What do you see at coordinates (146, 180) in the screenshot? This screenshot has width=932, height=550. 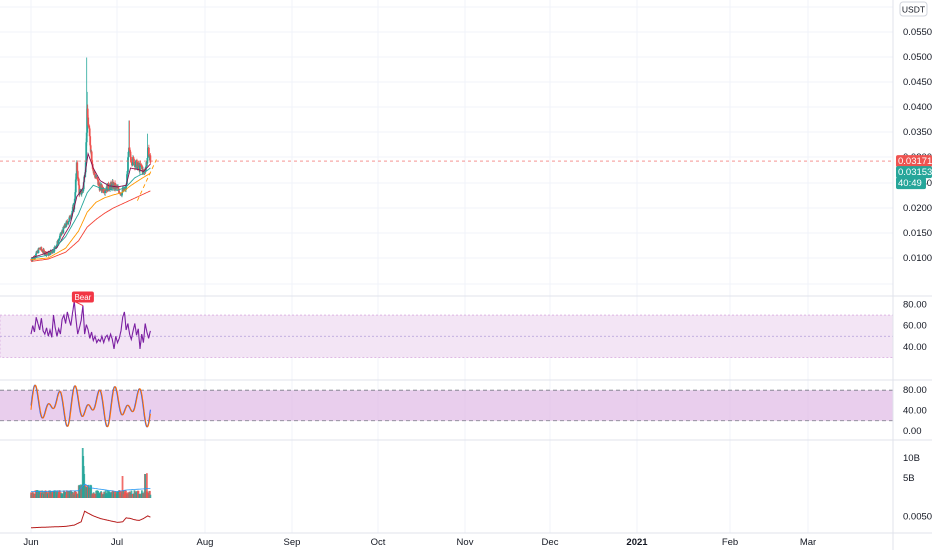 I see `trendline` at bounding box center [146, 180].